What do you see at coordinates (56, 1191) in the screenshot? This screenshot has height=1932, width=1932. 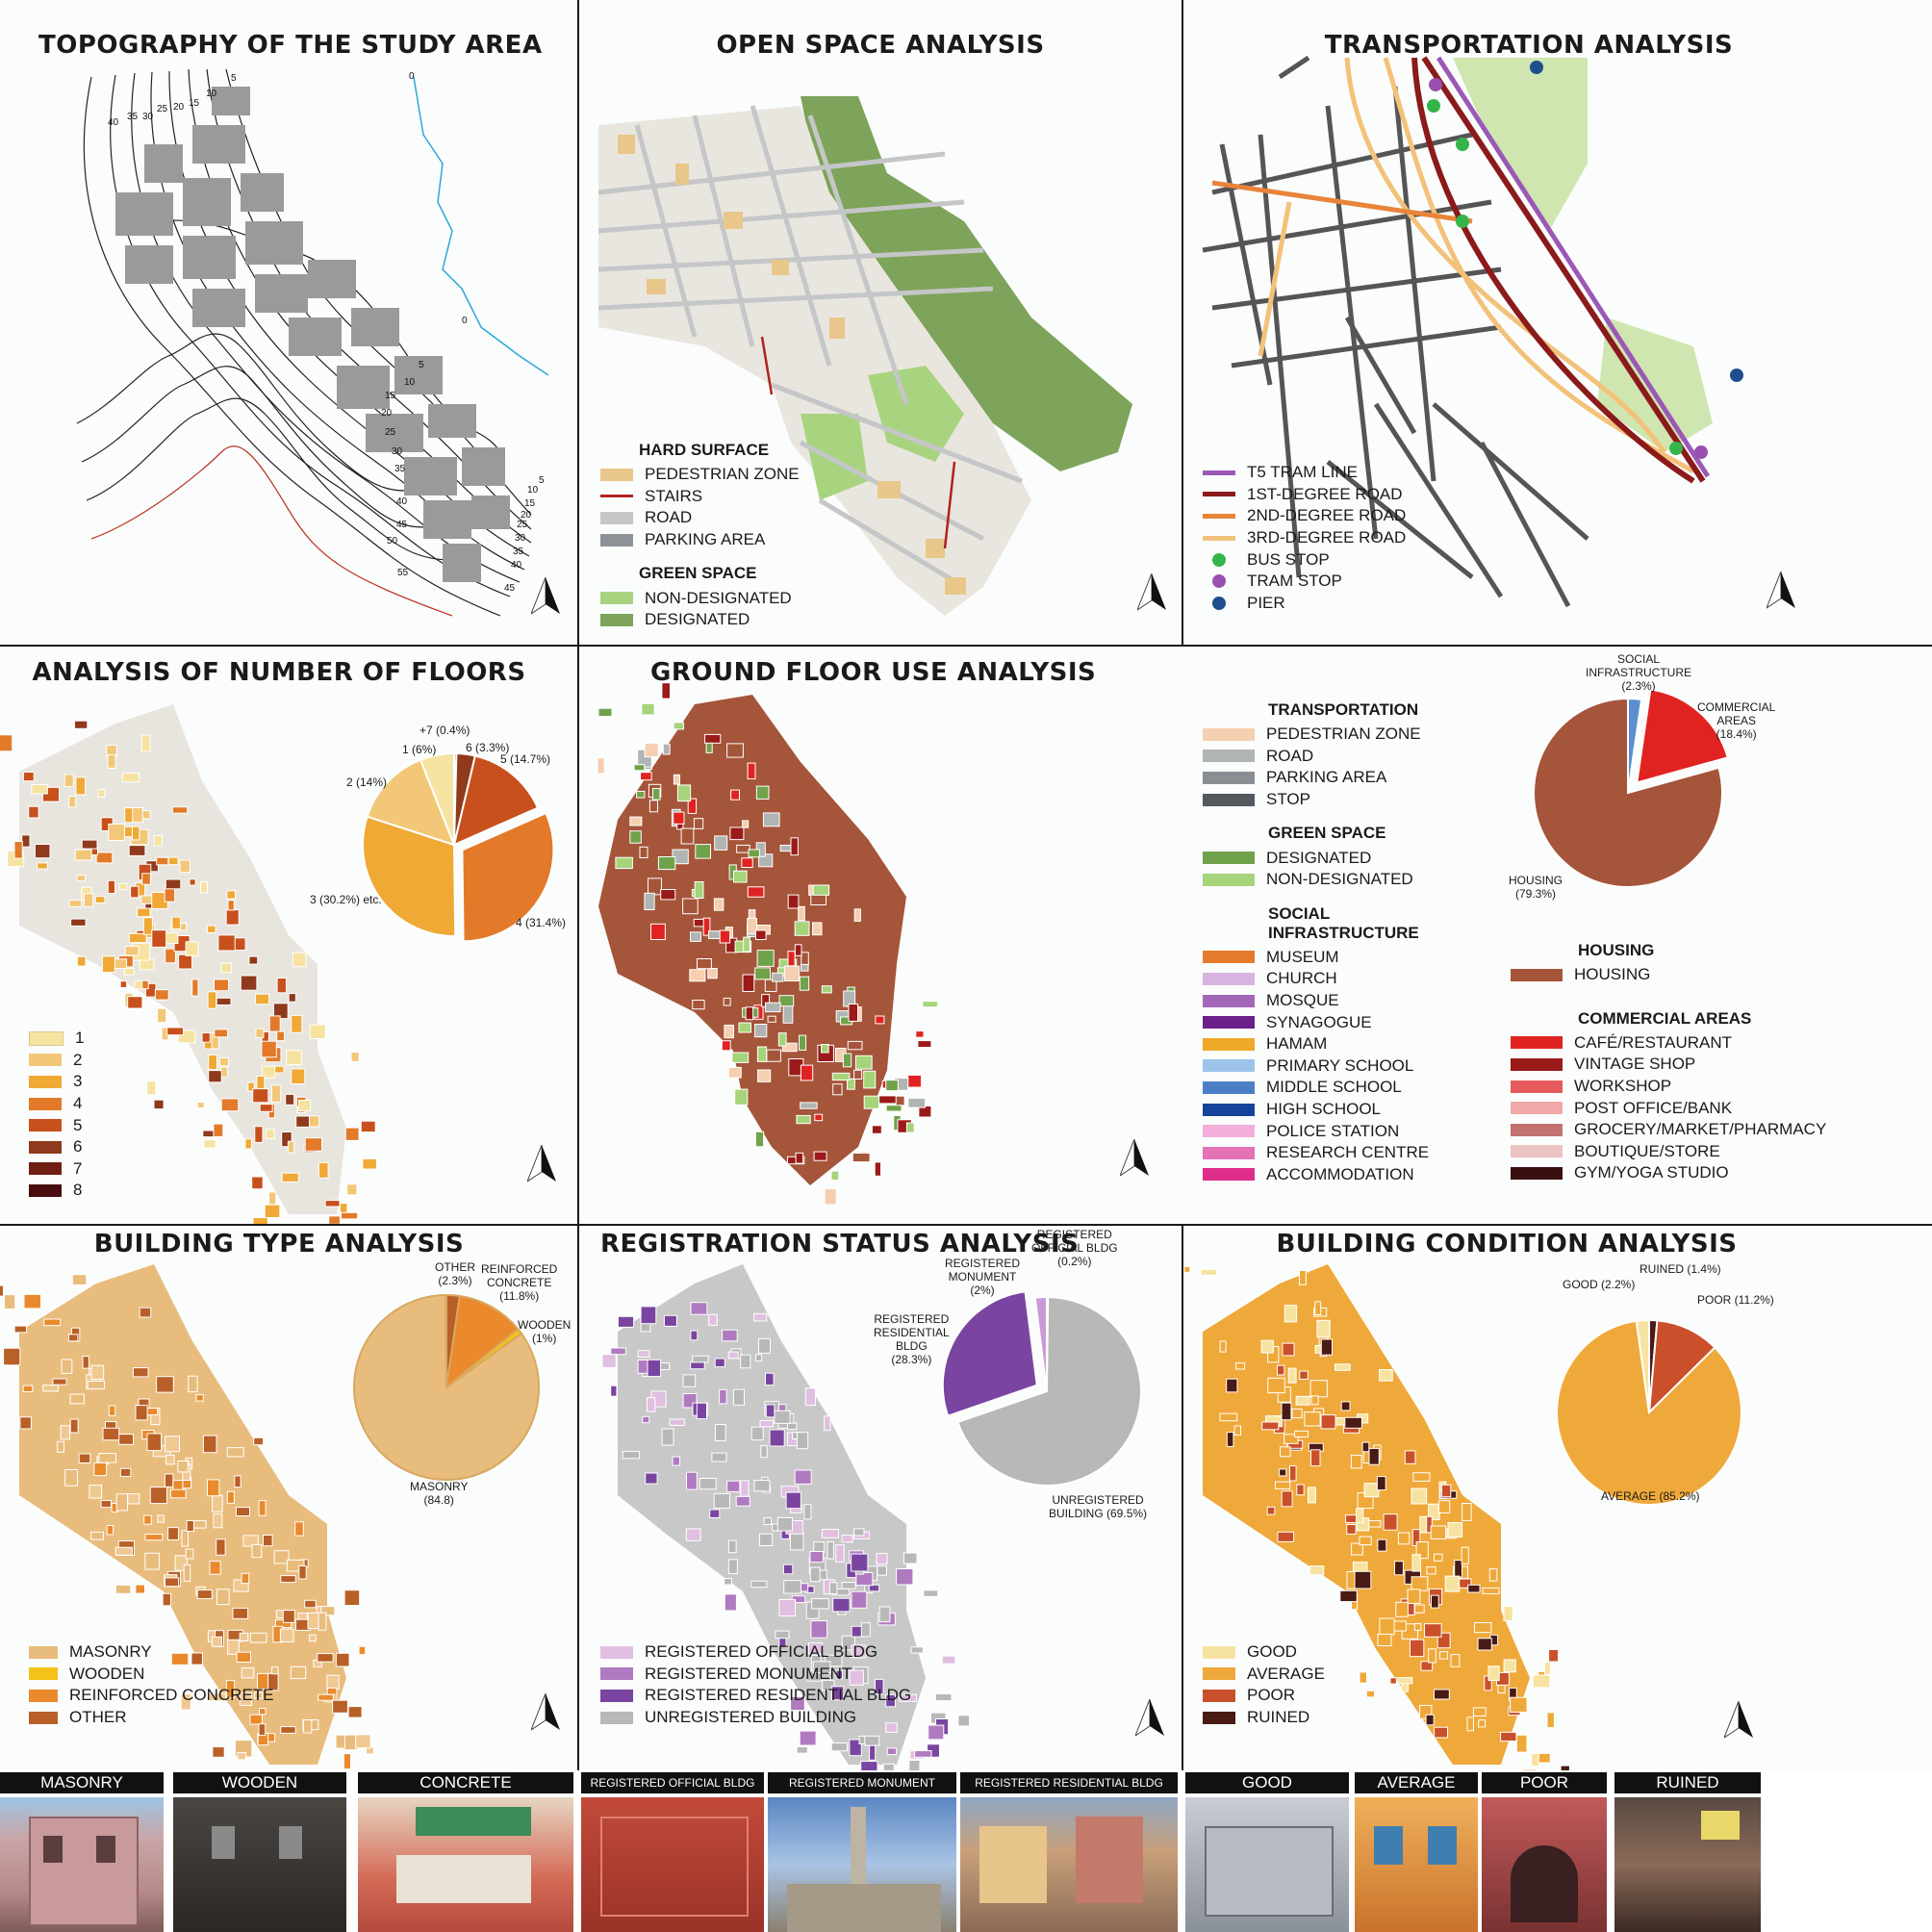 I see `legend-floors-8: 8` at bounding box center [56, 1191].